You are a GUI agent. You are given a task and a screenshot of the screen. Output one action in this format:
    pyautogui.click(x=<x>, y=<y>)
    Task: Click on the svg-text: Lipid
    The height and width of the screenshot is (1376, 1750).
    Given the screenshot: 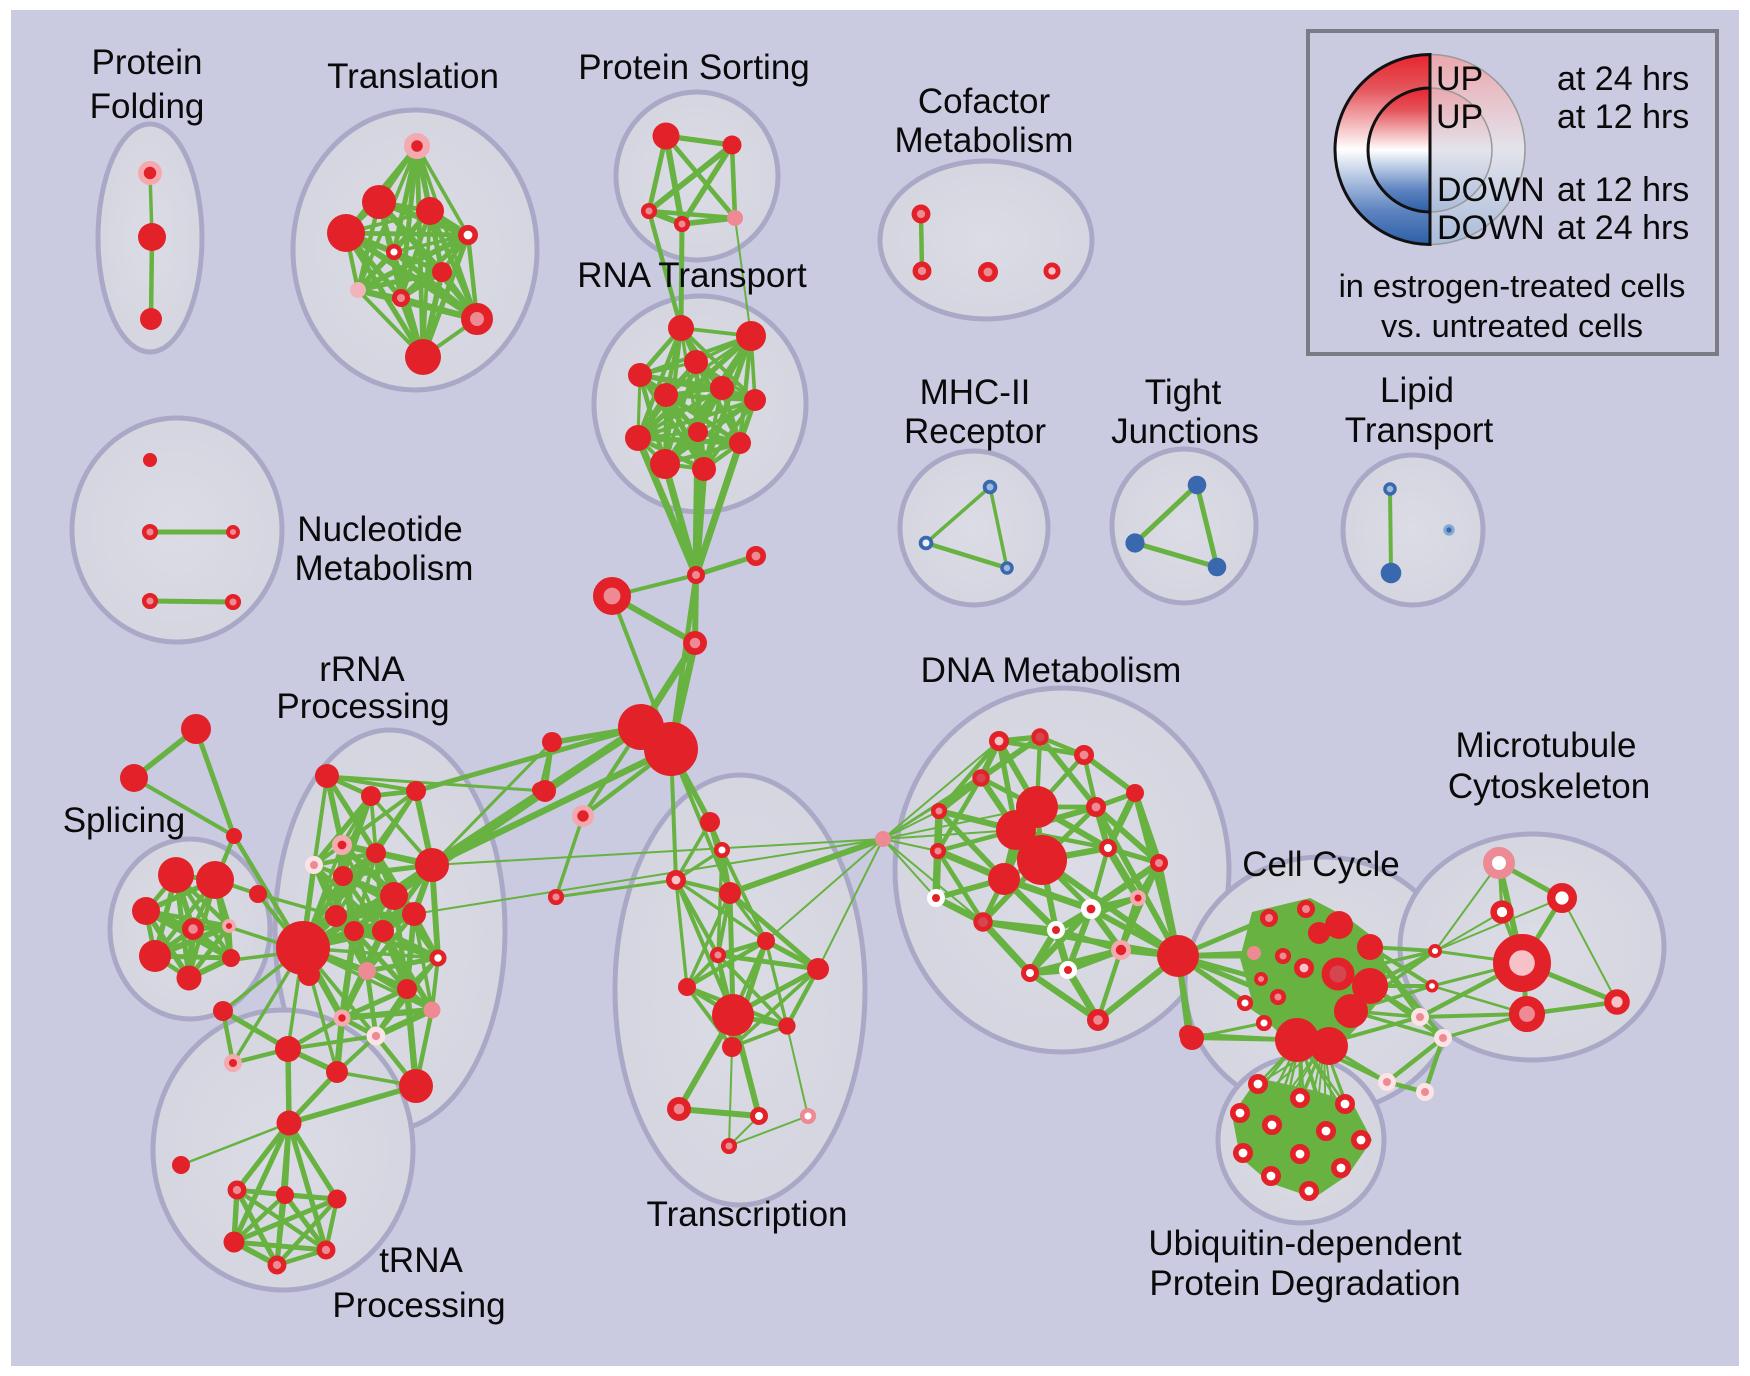 What is the action you would take?
    pyautogui.click(x=1417, y=390)
    